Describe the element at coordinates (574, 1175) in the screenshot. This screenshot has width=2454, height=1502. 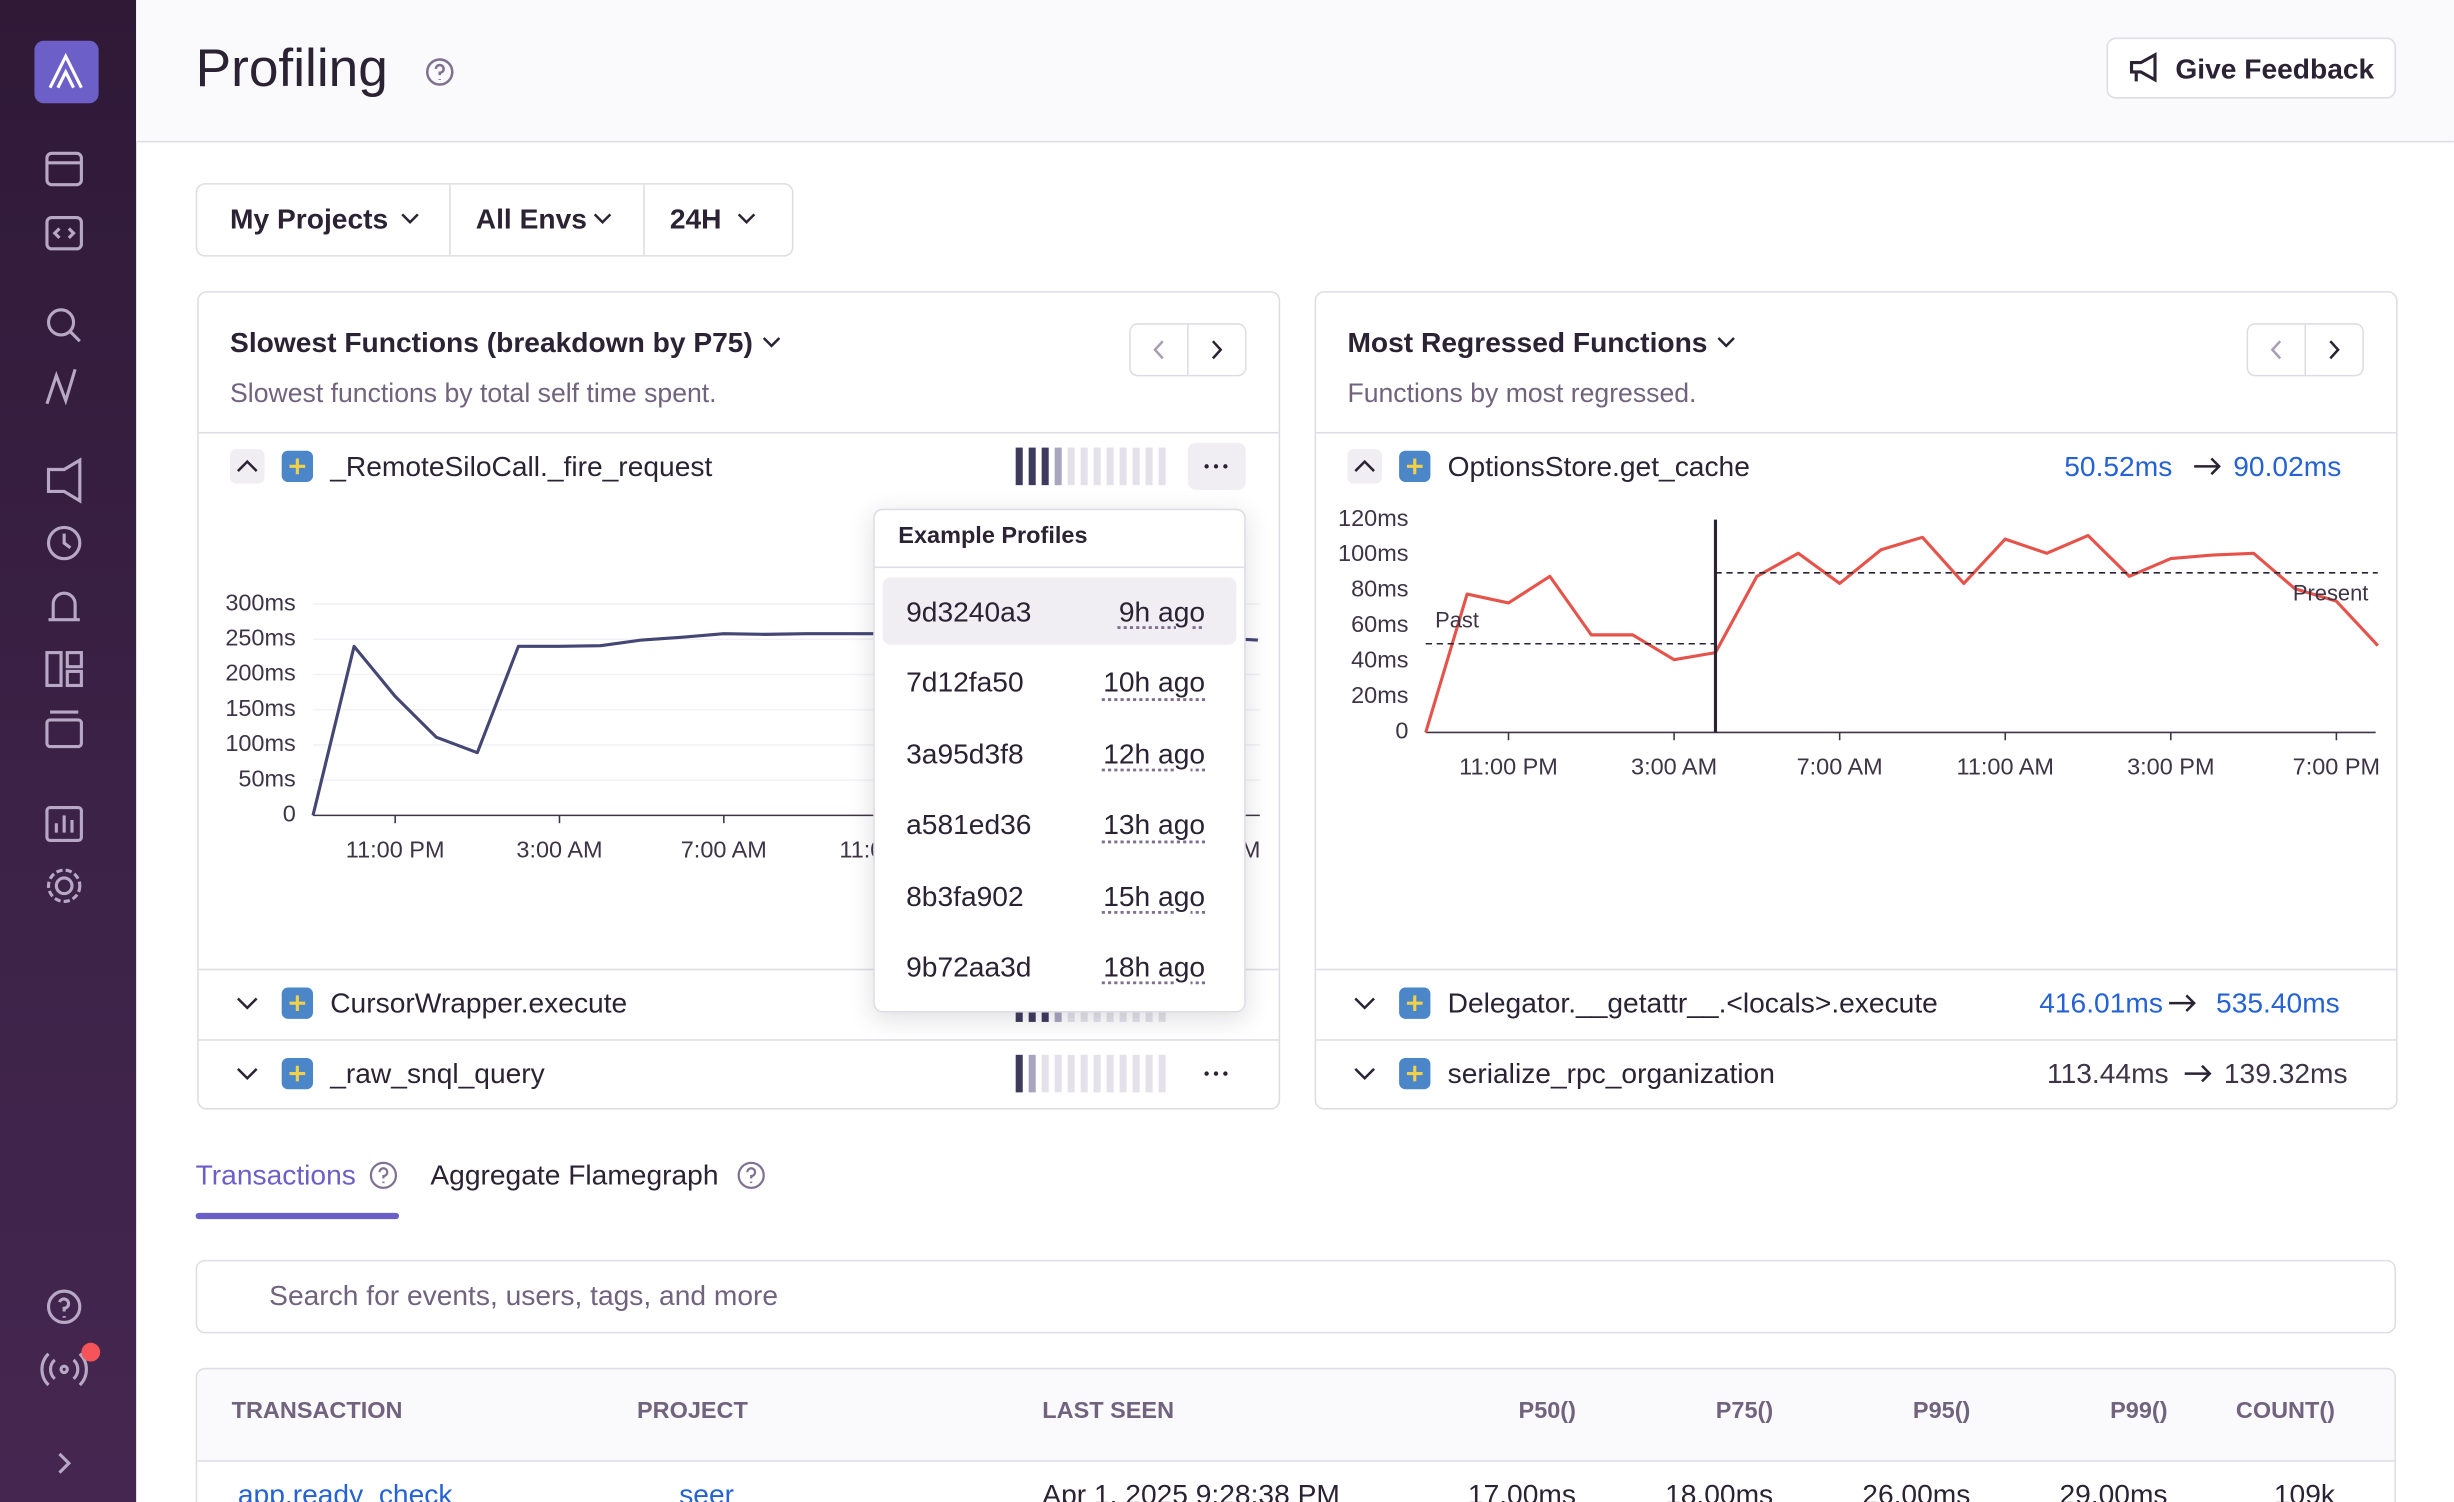
I see `tab: Aggregate Flamegraph` at that location.